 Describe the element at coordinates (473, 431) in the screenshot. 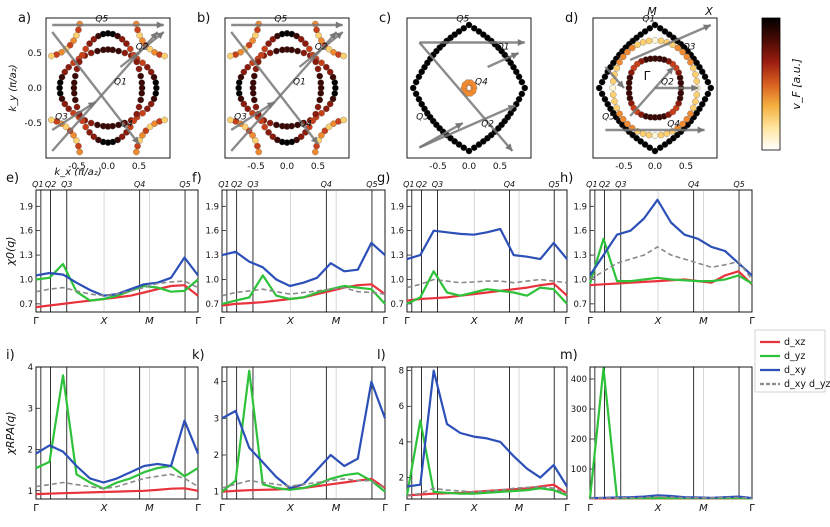

I see `chart-panel: l) Γ X M Γ 2 4 6 8` at that location.